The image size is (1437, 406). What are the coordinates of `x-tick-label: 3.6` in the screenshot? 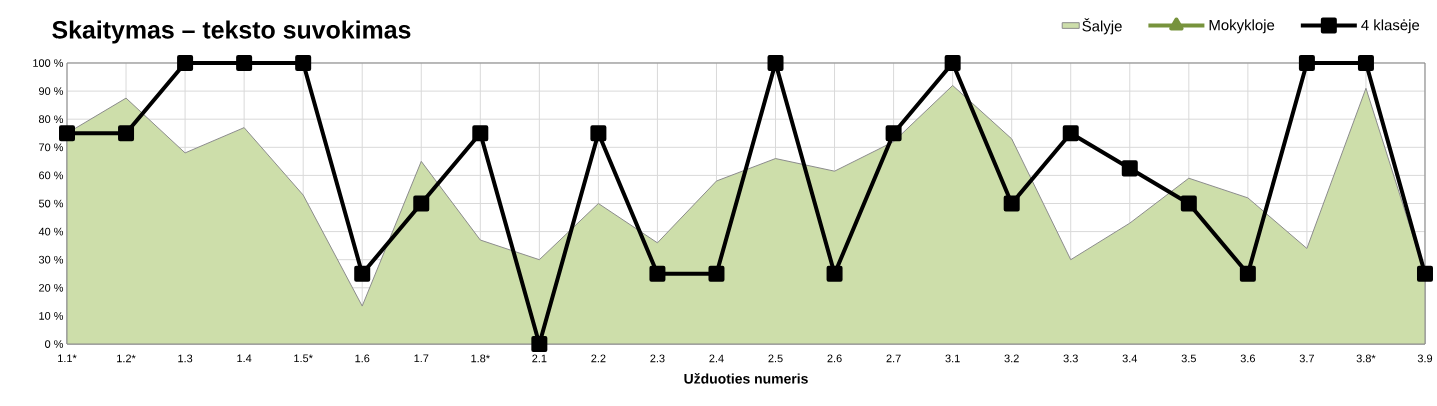 It's located at (1247, 358).